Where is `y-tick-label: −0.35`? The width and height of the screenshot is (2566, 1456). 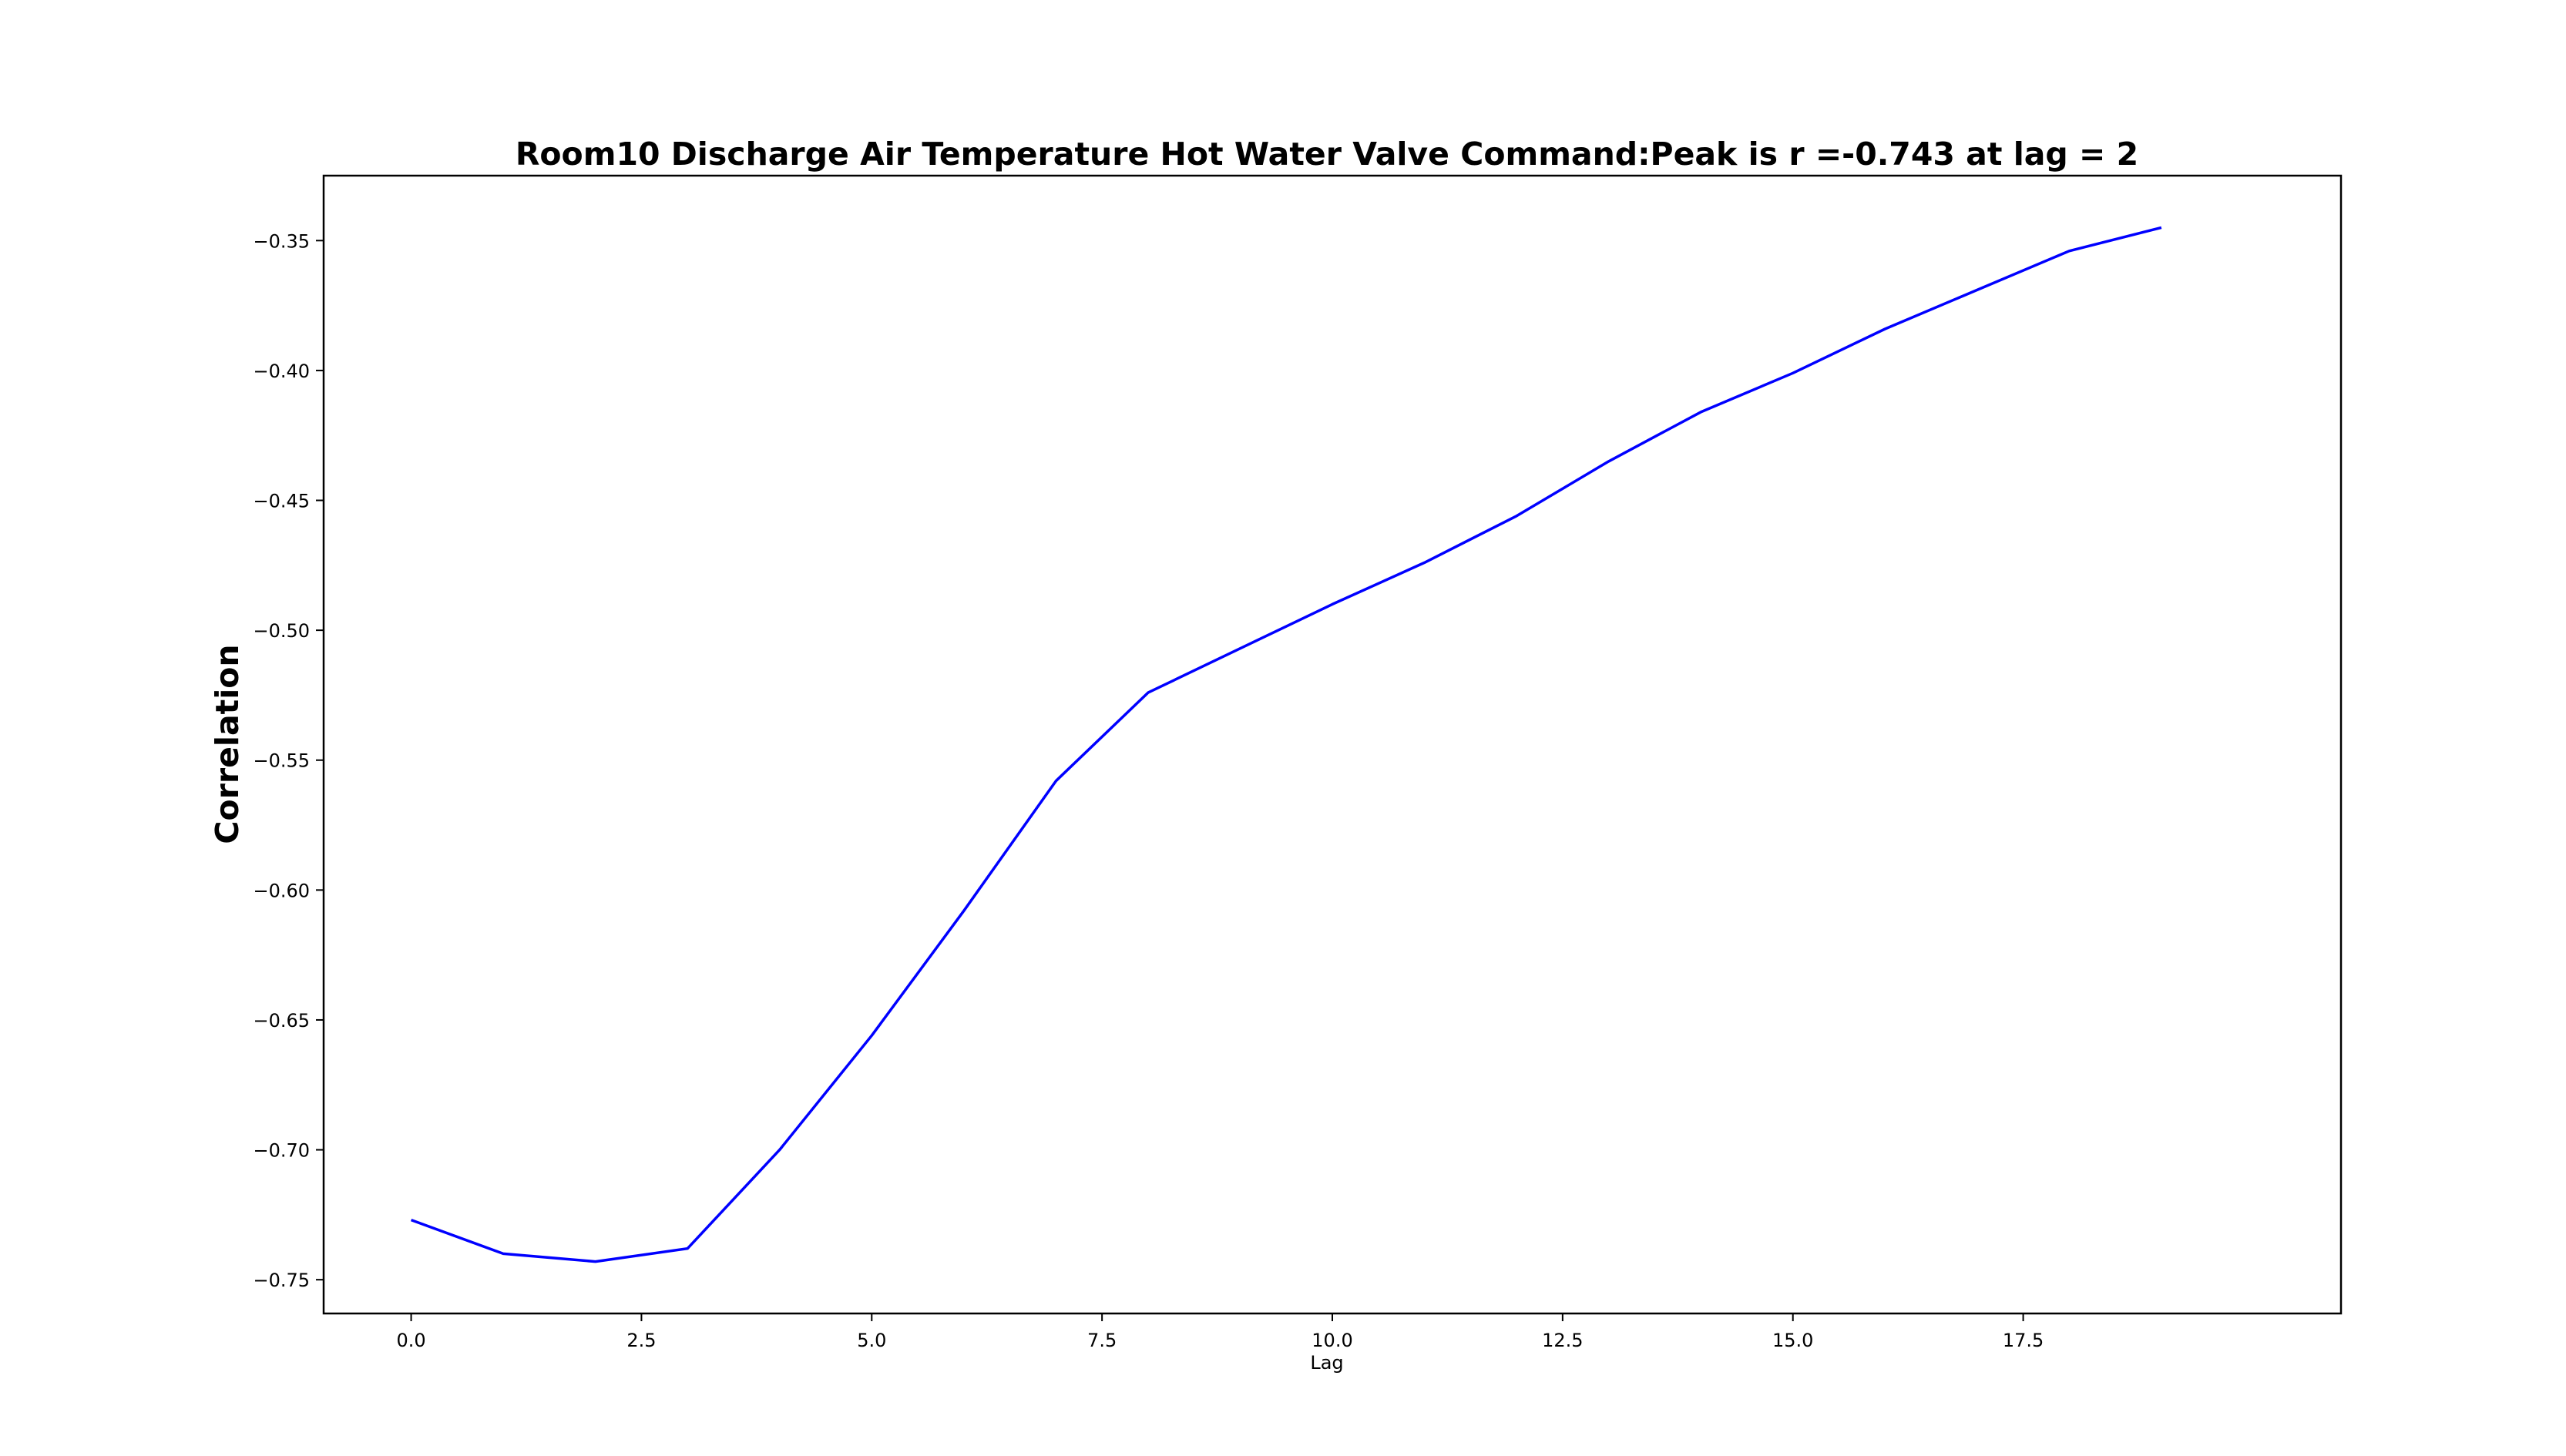
y-tick-label: −0.35 is located at coordinates (281, 241).